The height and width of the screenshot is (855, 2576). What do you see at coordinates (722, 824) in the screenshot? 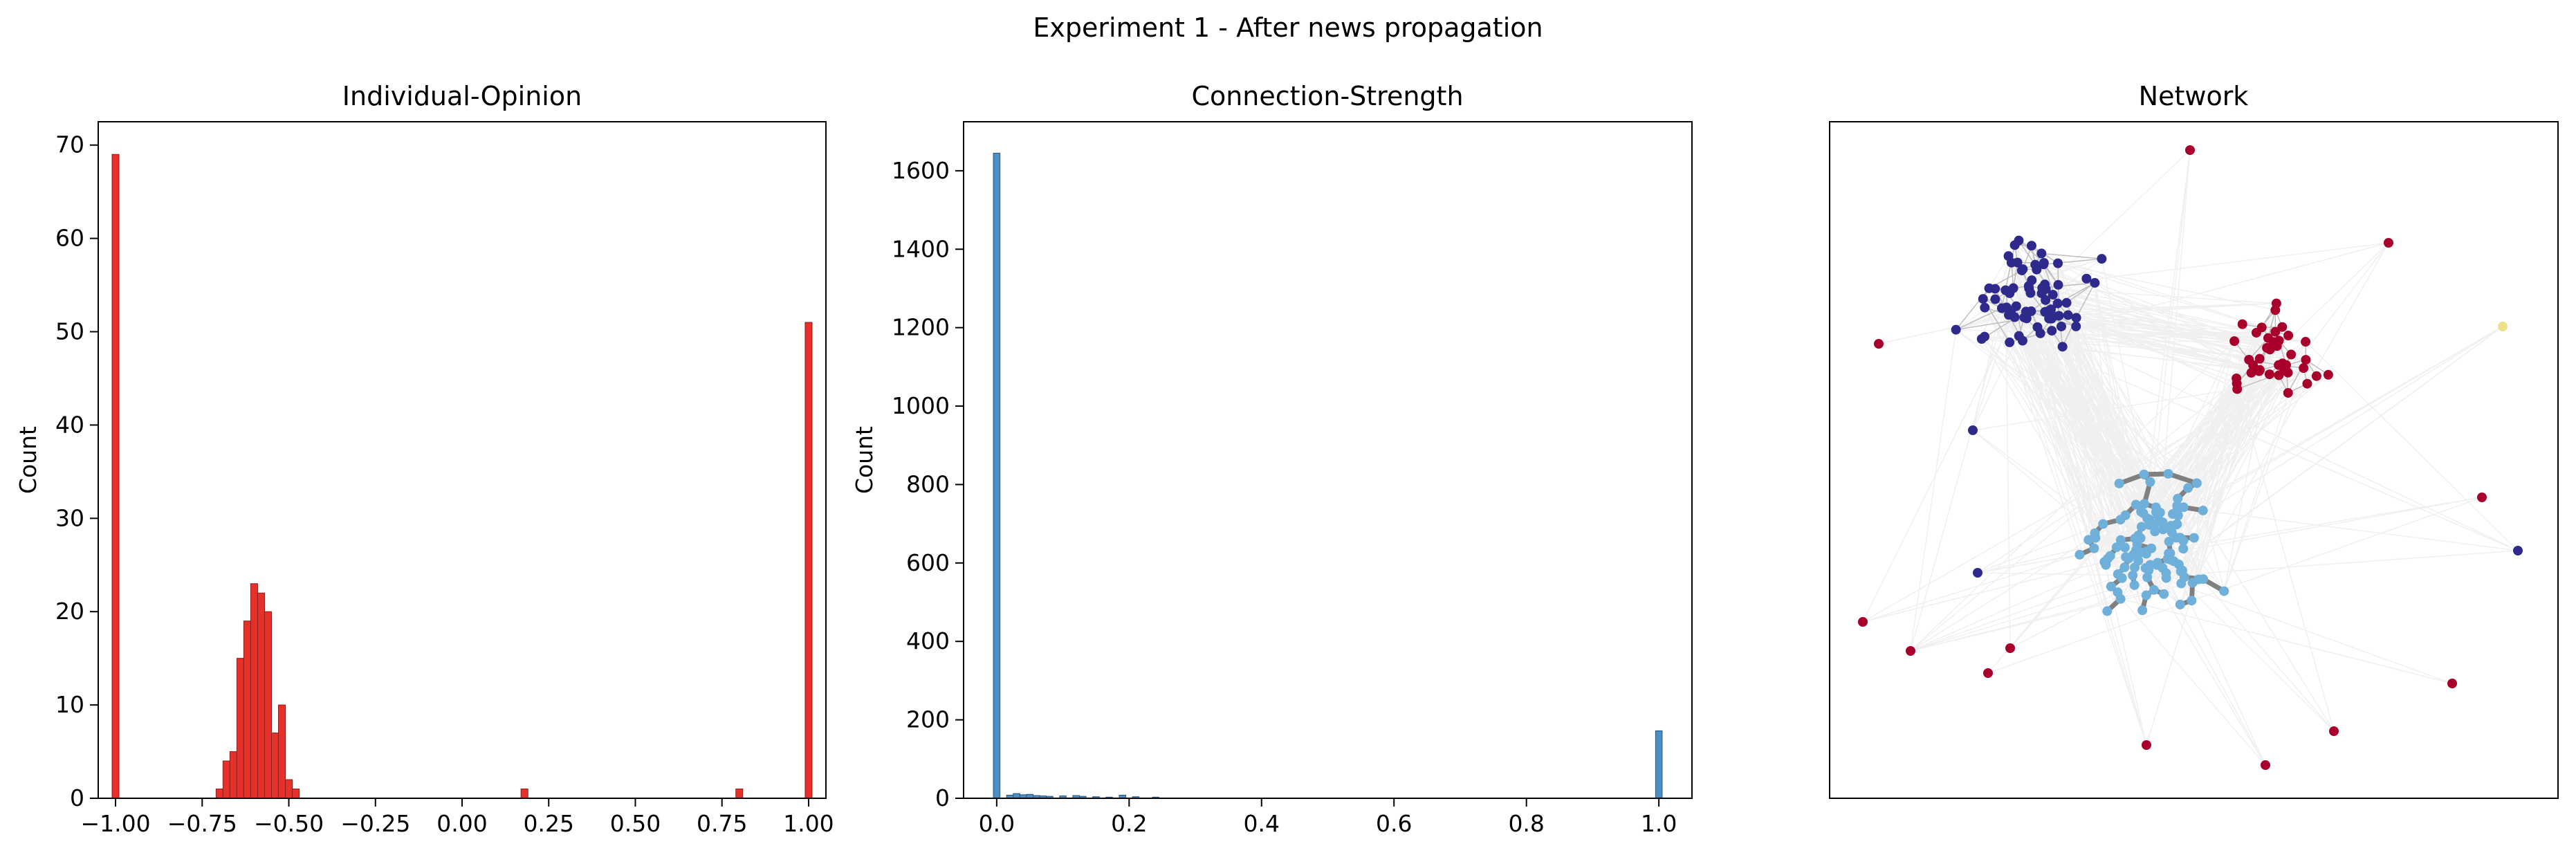
I see `x-tick-label: 0.75` at bounding box center [722, 824].